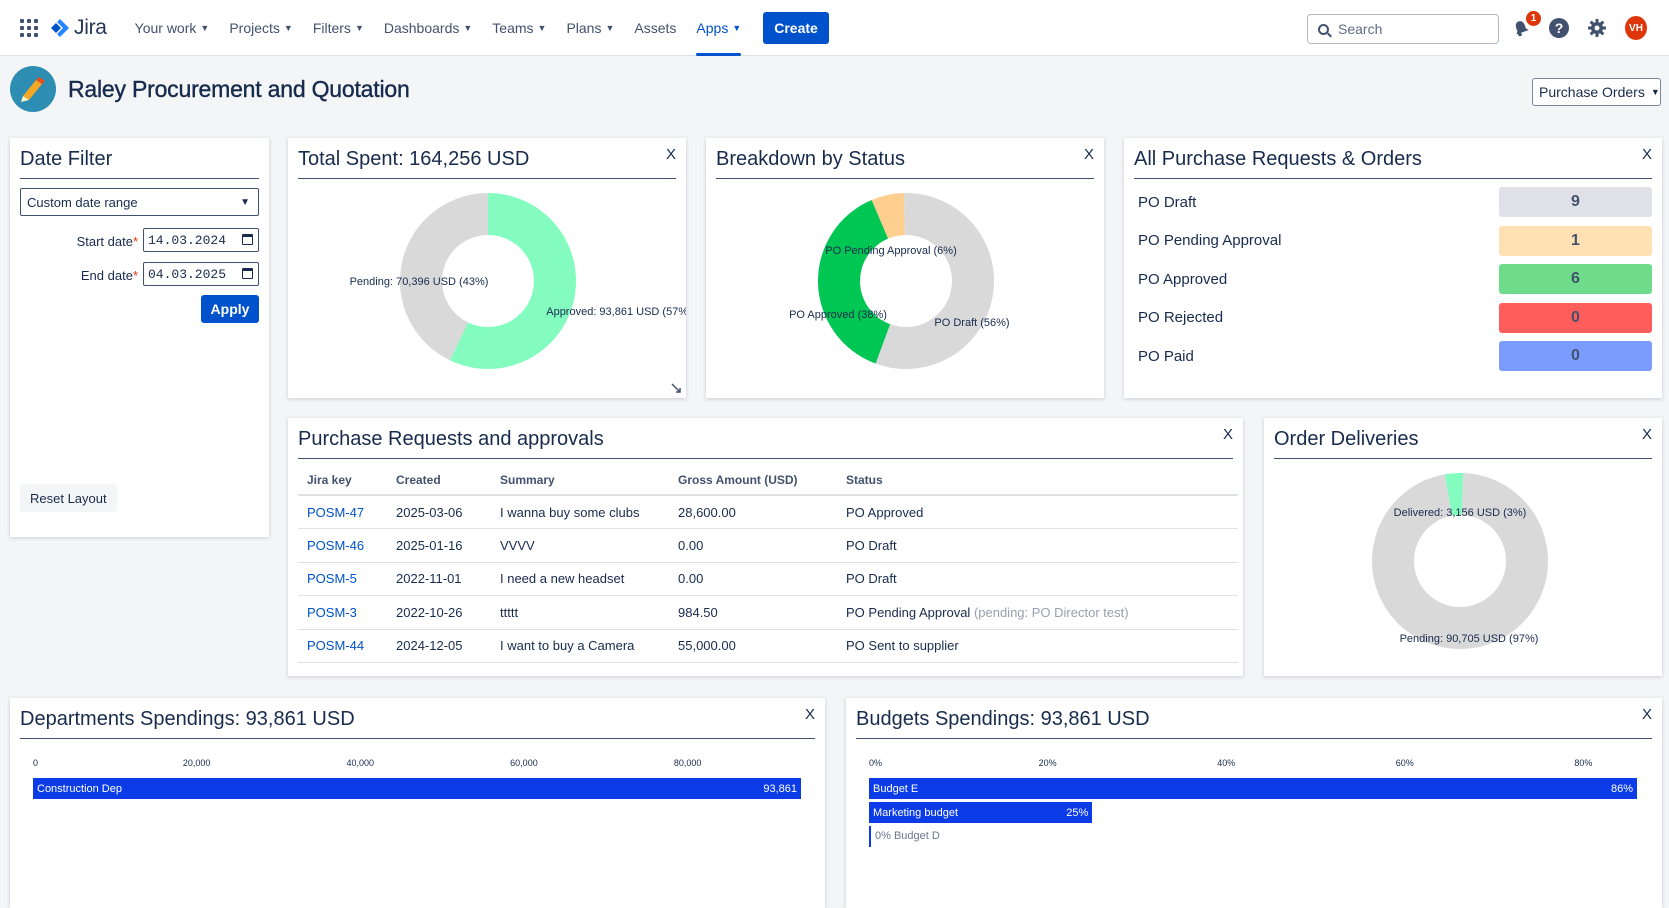 The height and width of the screenshot is (908, 1669). I want to click on nav-item-plans: Plans ▼, so click(590, 28).